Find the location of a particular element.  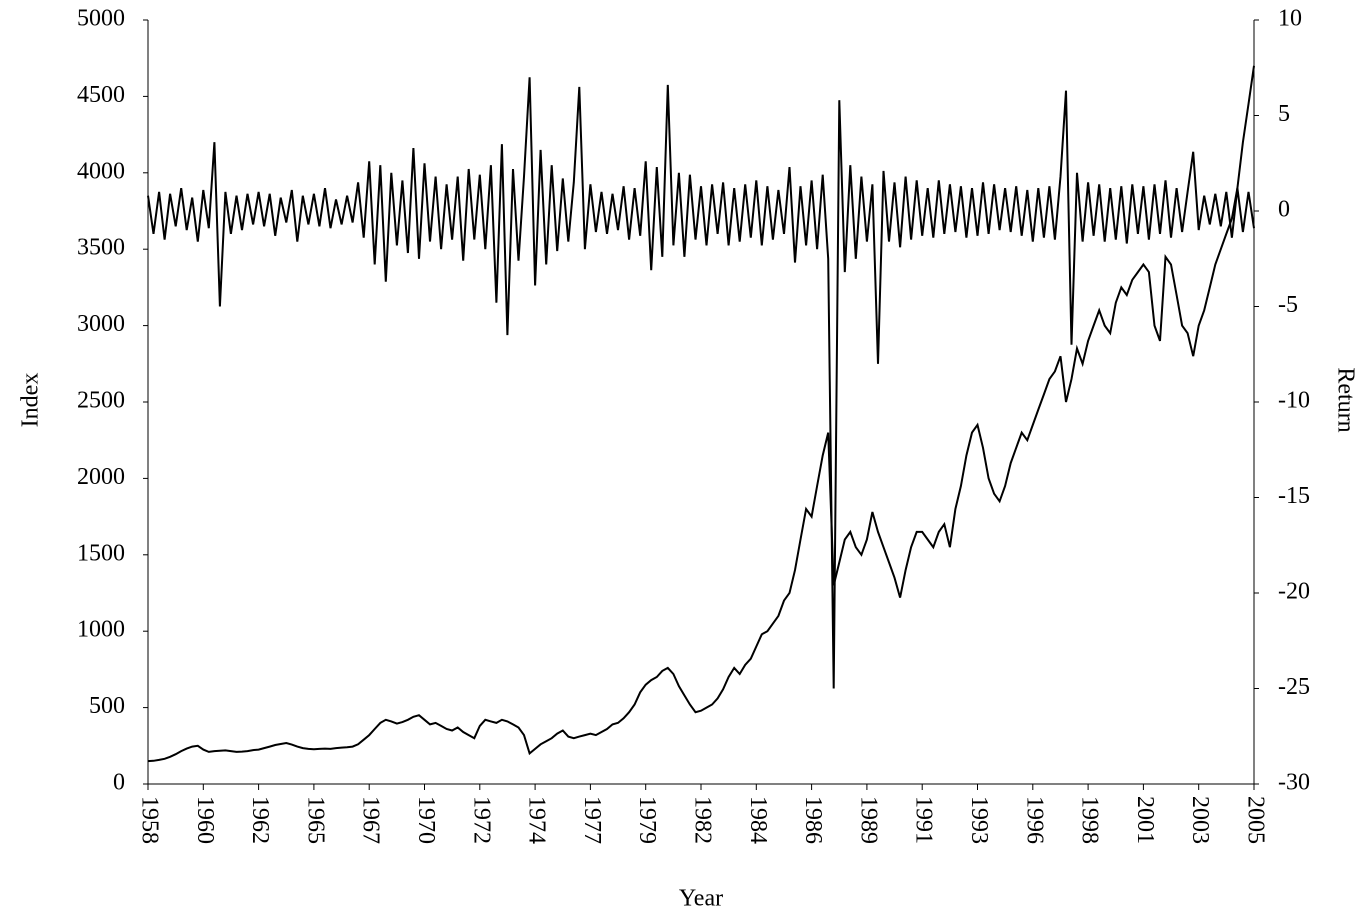

y2-tick-label: -10 is located at coordinates (1294, 401).